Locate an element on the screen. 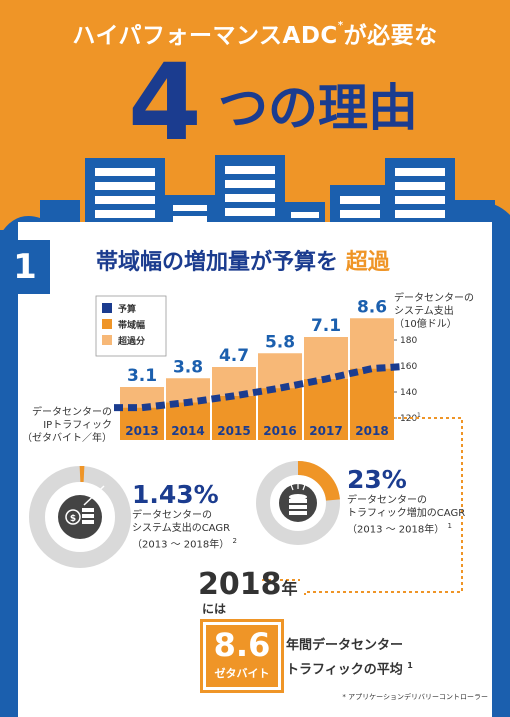 This screenshot has height=717, width=510. footer-year-number: 2018 is located at coordinates (240, 584).